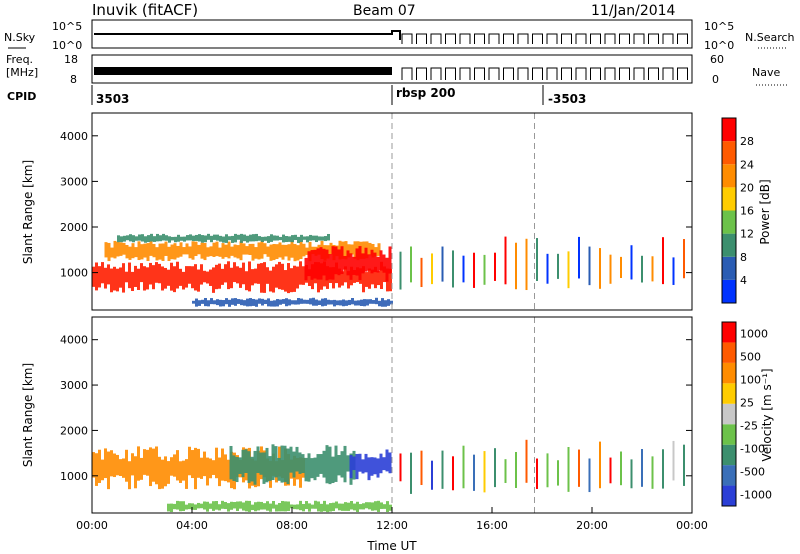 This screenshot has width=800, height=554. Describe the element at coordinates (746, 414) in the screenshot. I see `velocity-colorbar: 1000 500 100 25 -25 -100 -500 -1000` at that location.